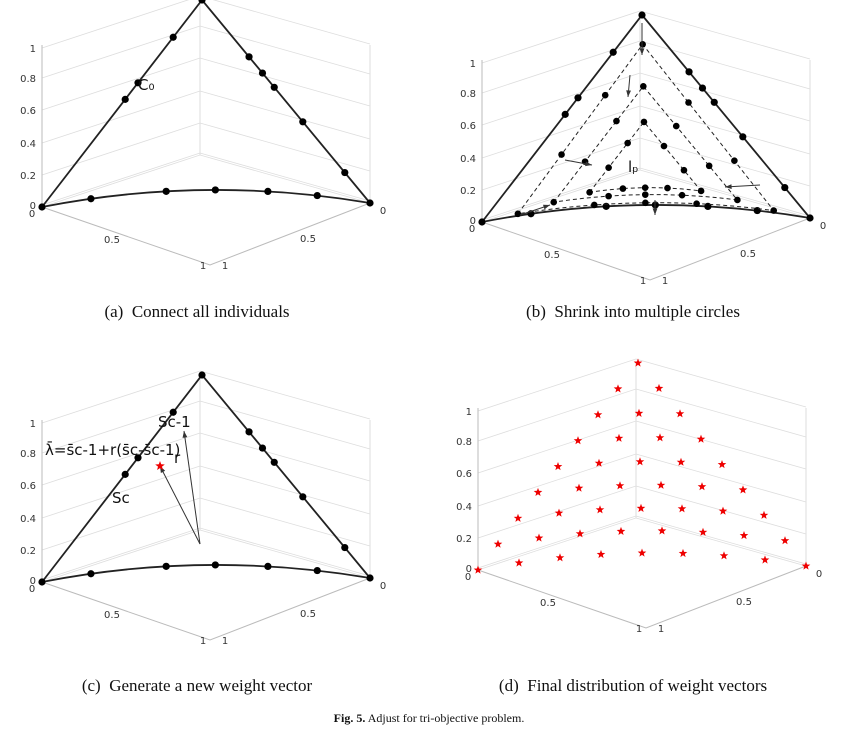 This screenshot has height=734, width=858. Describe the element at coordinates (177, 458) in the screenshot. I see `annotation: r` at that location.